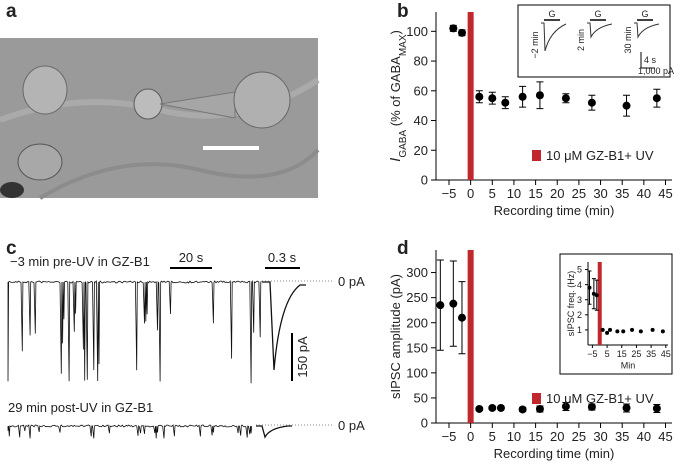 The height and width of the screenshot is (469, 685). What do you see at coordinates (470, 436) in the screenshot?
I see `x-tick-label: 0` at bounding box center [470, 436].